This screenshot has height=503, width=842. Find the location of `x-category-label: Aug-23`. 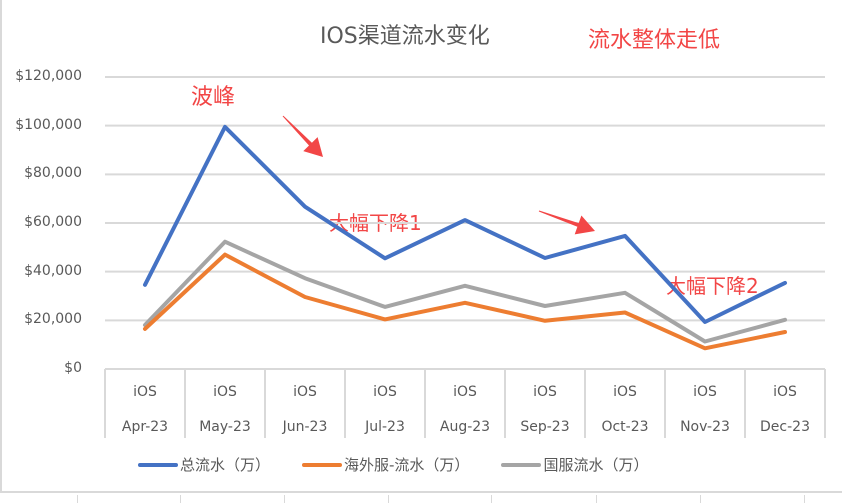

x-category-label: Aug-23 is located at coordinates (465, 427).